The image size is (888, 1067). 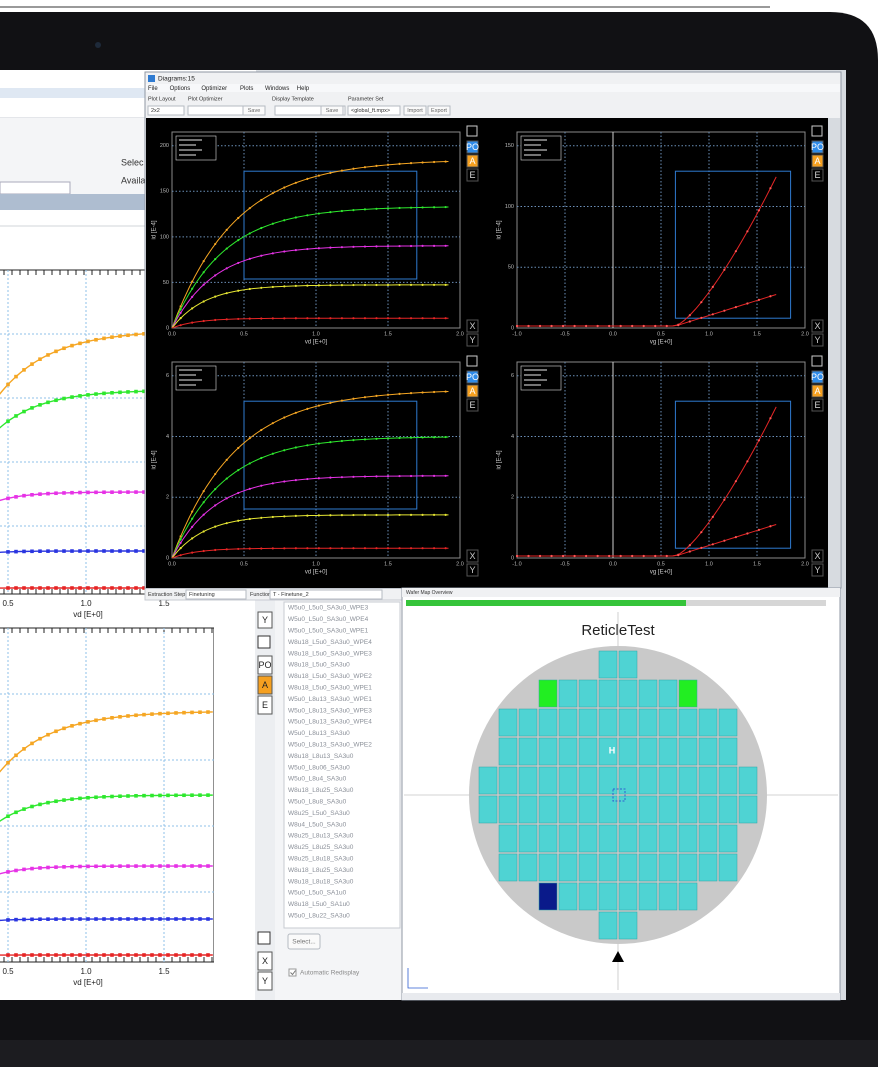 I want to click on checkbox, so click(x=292, y=972).